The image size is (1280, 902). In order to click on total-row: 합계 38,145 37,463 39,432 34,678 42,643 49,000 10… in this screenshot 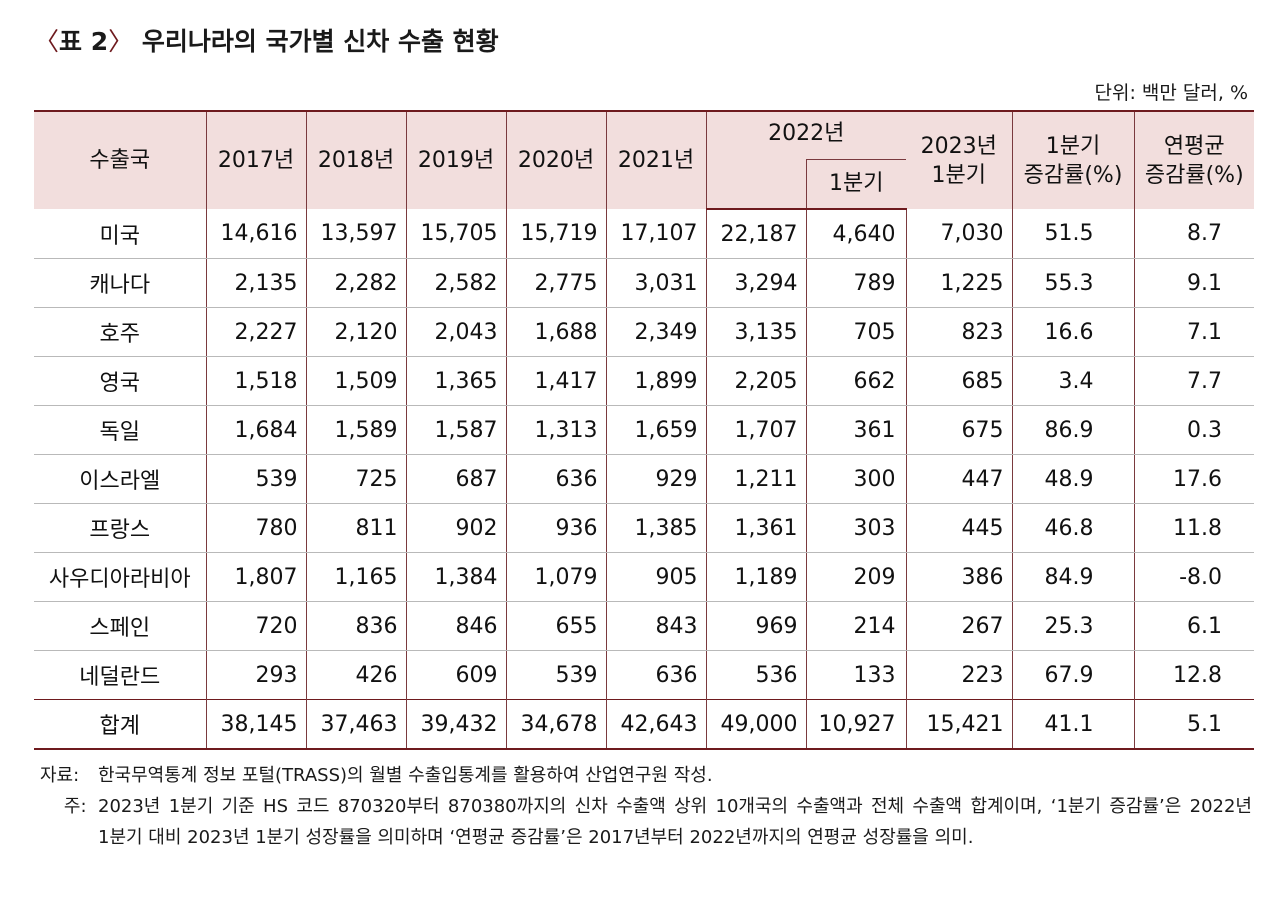, I will do `click(644, 724)`.